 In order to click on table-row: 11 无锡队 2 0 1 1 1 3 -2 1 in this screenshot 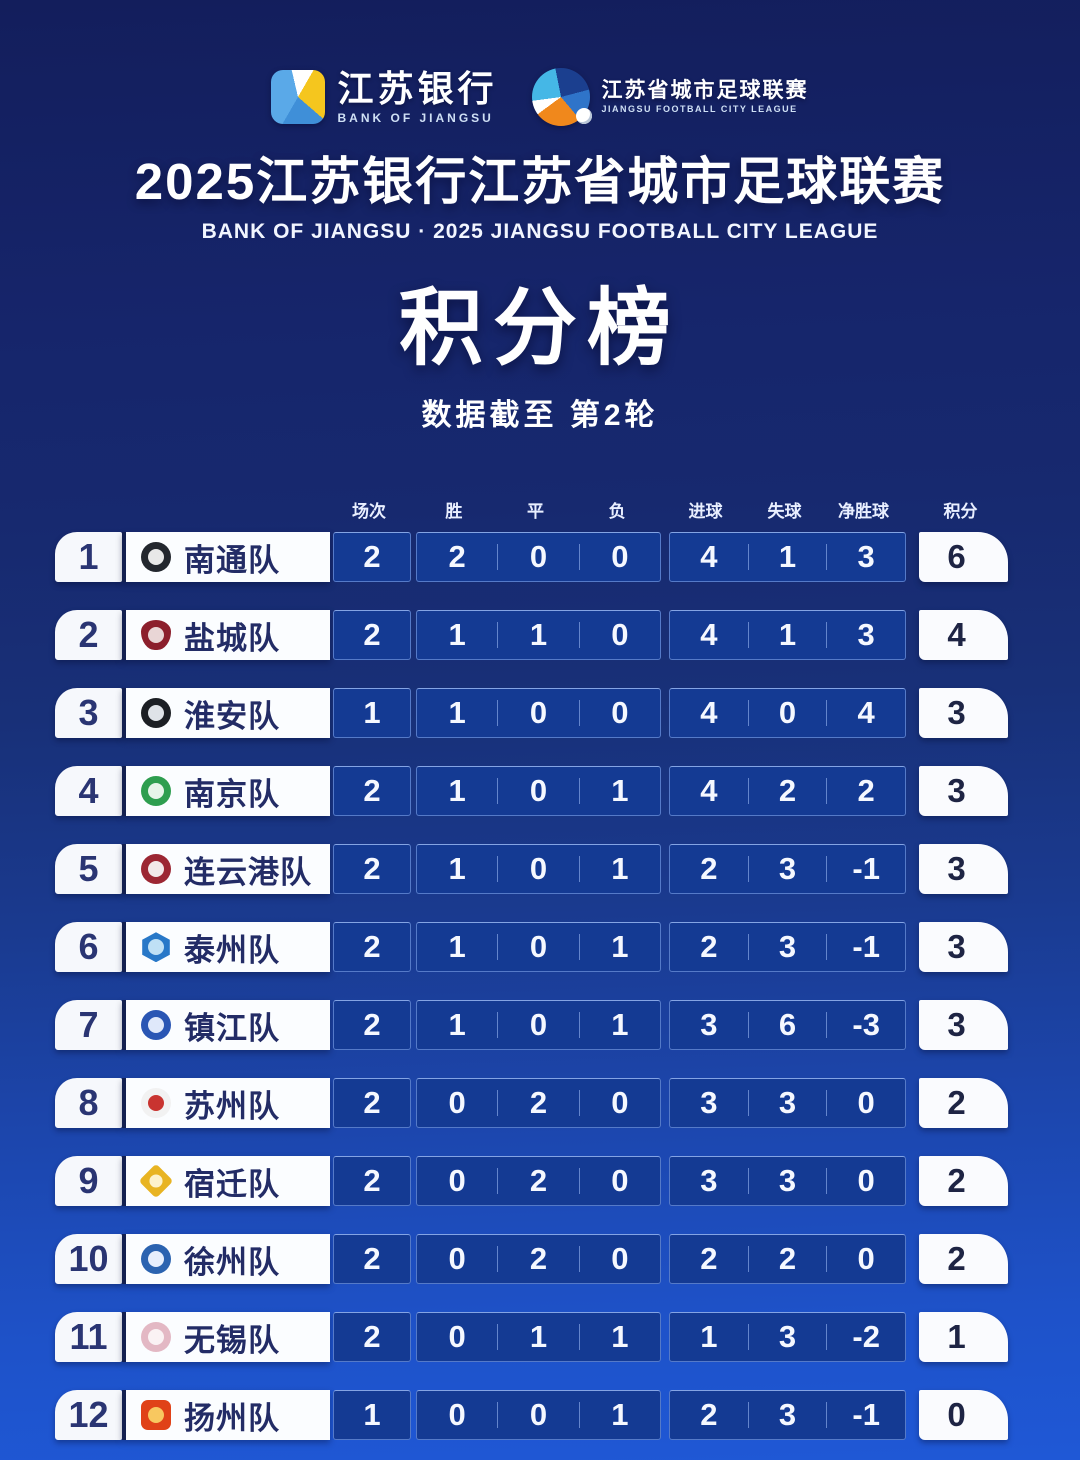, I will do `click(540, 1337)`.